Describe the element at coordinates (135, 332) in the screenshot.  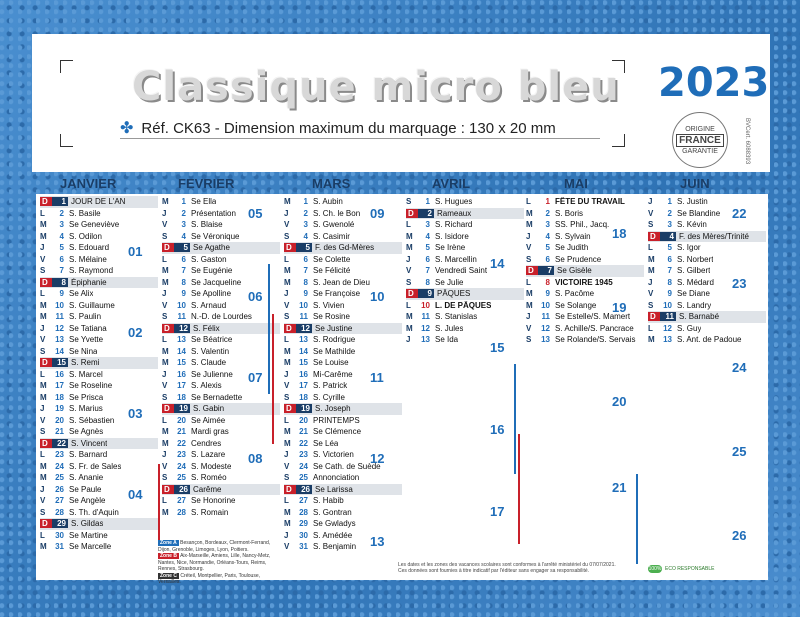
I see `week-number: 02` at that location.